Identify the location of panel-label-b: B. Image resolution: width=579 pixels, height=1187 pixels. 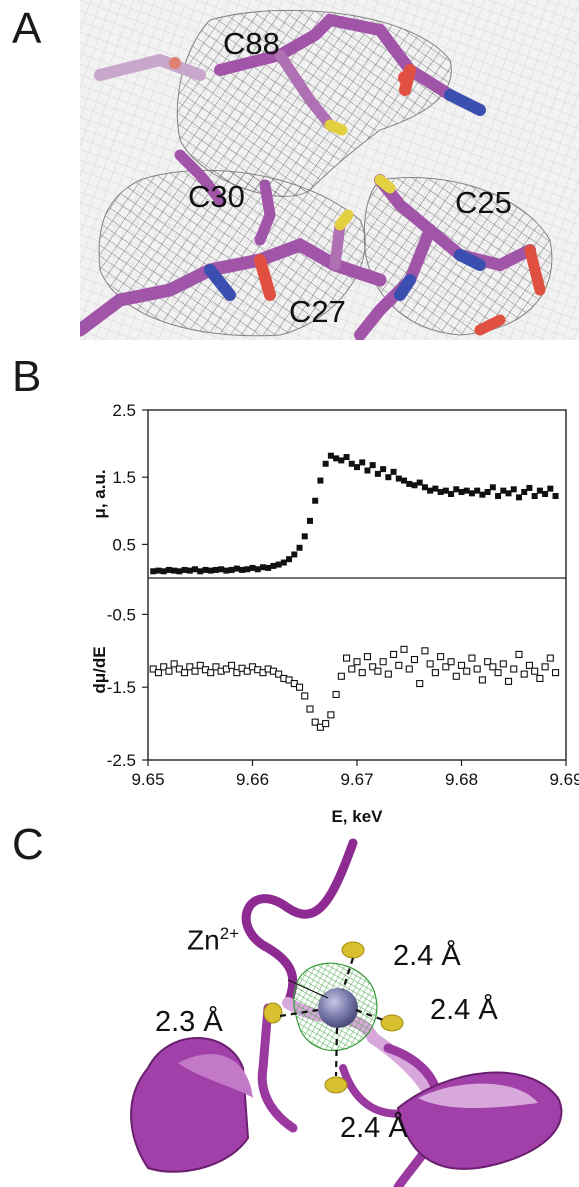
(27, 376).